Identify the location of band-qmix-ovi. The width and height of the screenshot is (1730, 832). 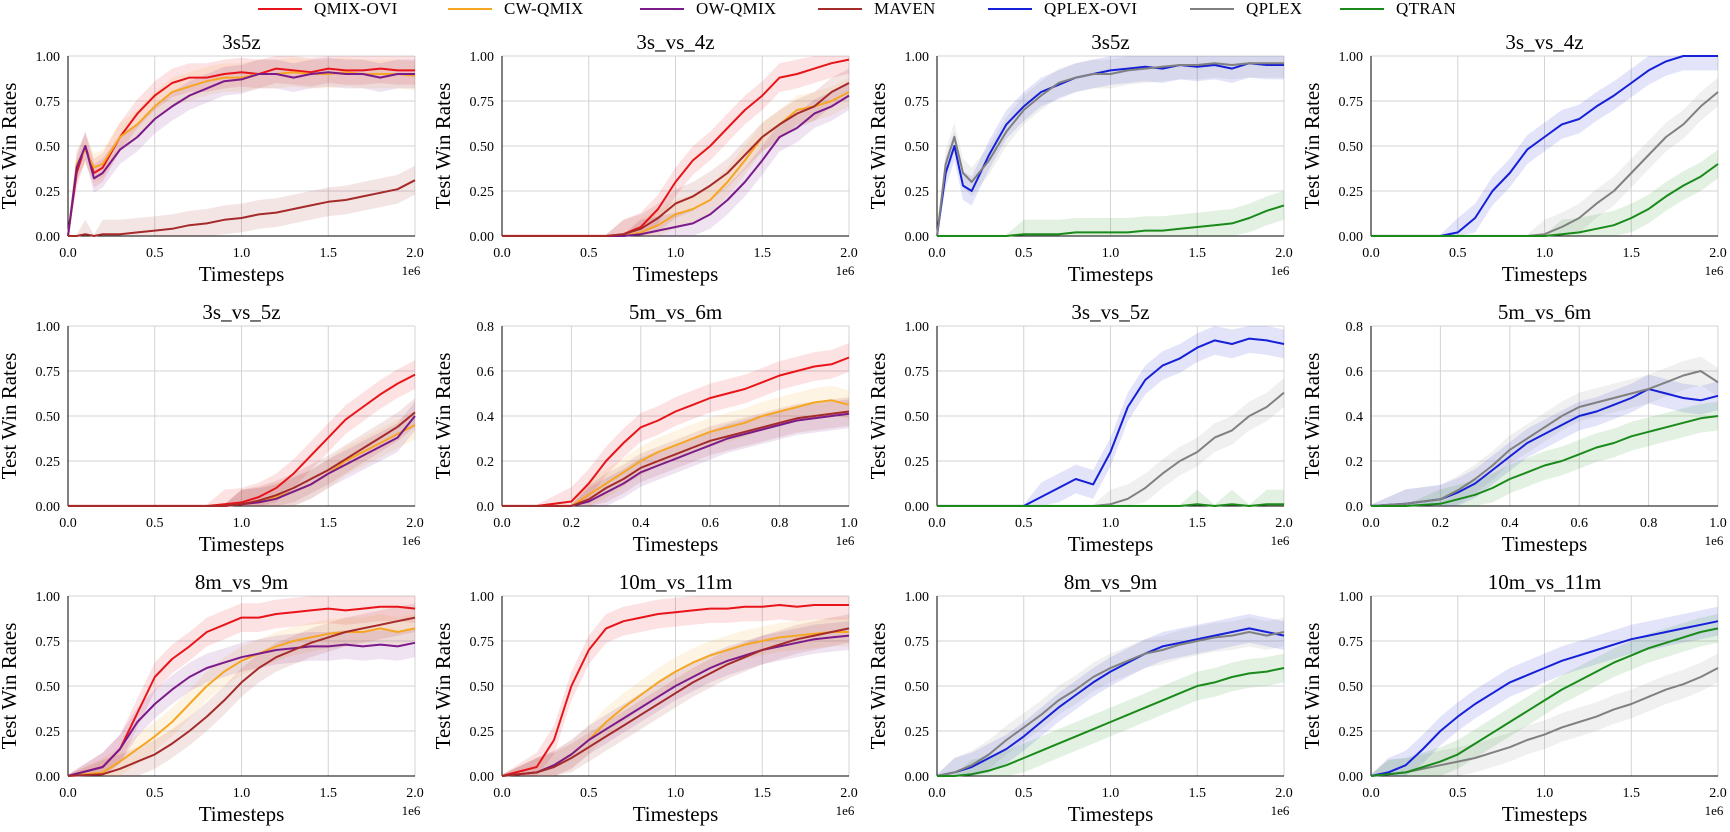
(675, 146).